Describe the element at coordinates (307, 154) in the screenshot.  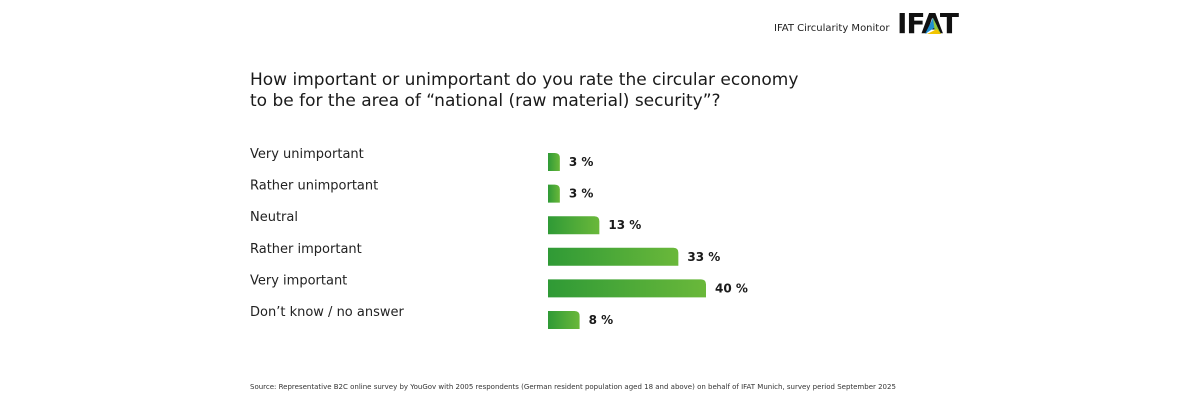
I see `category-label: Very unimportant` at that location.